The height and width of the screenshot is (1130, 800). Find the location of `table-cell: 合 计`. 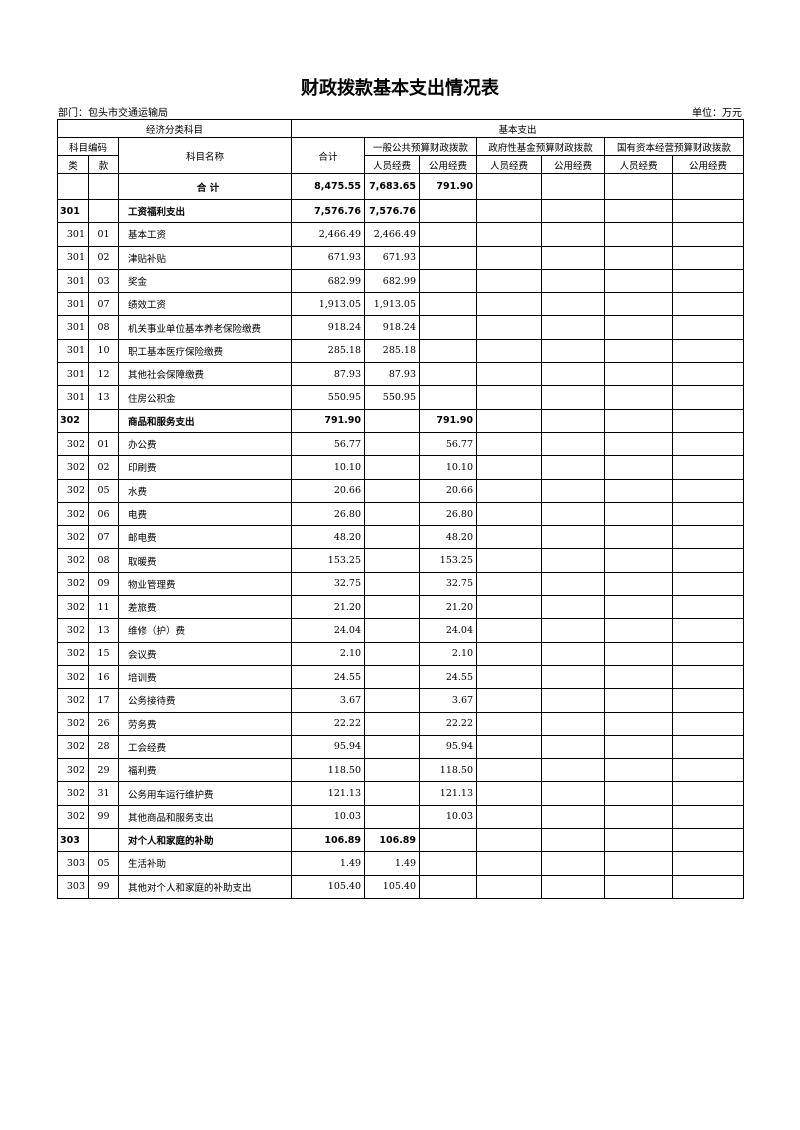

table-cell: 合 计 is located at coordinates (205, 186).